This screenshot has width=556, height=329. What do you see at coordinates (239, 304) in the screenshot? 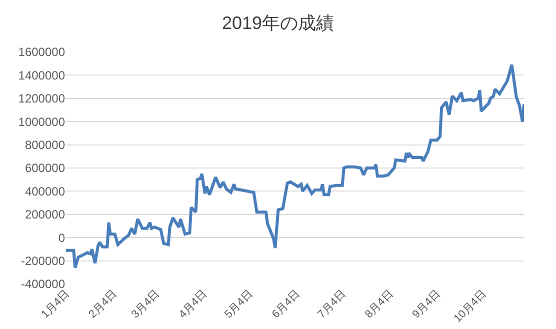
I see `x-tick-label: 5月4日` at bounding box center [239, 304].